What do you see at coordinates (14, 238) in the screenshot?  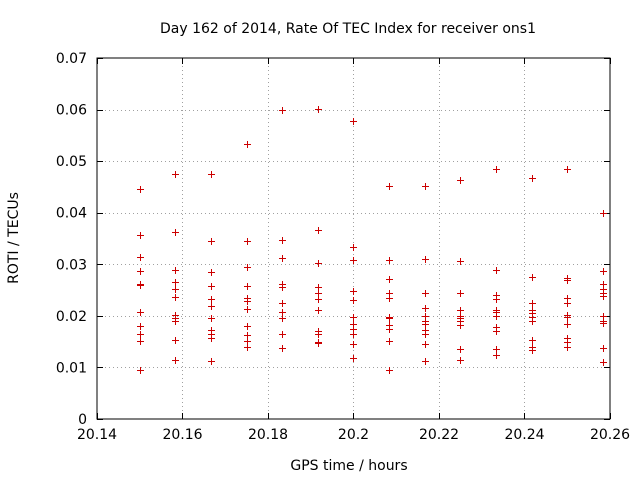 I see `y-axis-label: ROTI / TECUs` at bounding box center [14, 238].